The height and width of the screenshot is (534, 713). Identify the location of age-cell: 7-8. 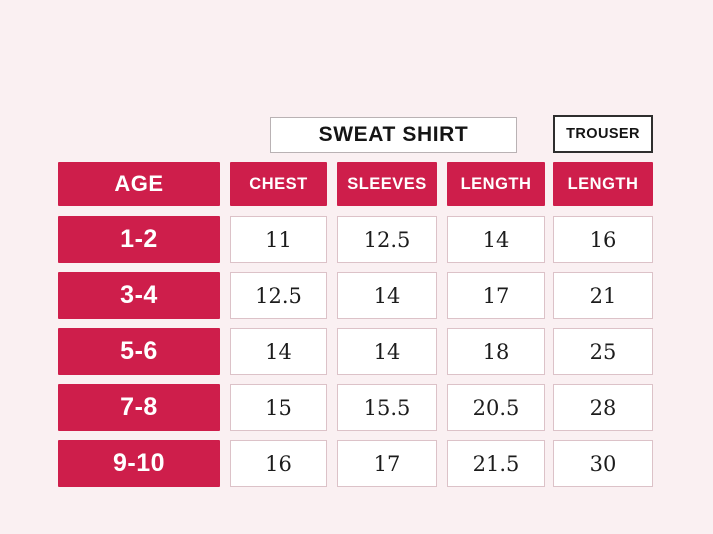
(139, 407).